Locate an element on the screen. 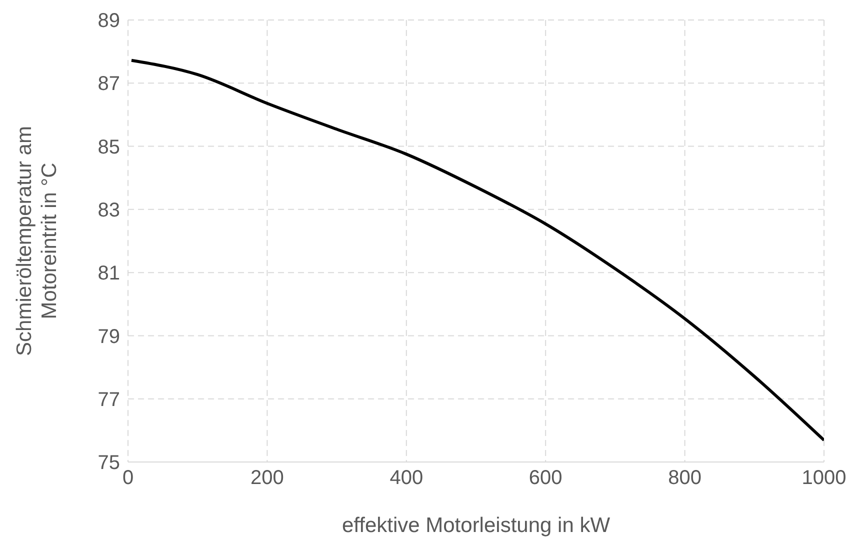 The height and width of the screenshot is (552, 854). x-tick-label: 600 is located at coordinates (545, 478).